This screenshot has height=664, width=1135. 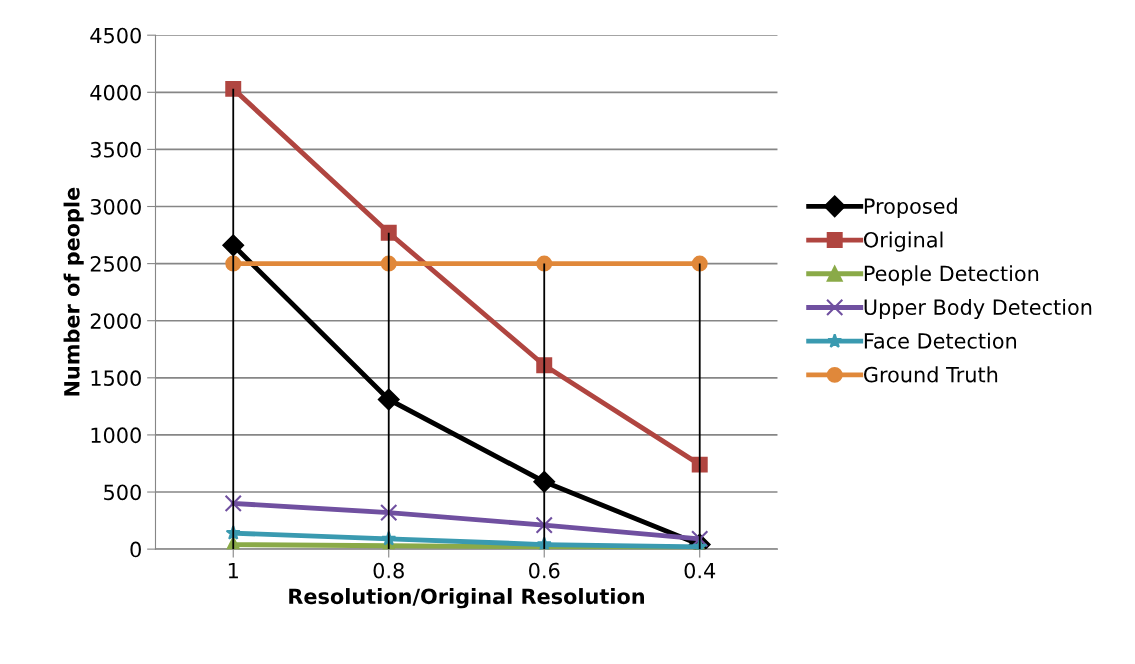 What do you see at coordinates (135, 549) in the screenshot?
I see `y-tick-label: 0` at bounding box center [135, 549].